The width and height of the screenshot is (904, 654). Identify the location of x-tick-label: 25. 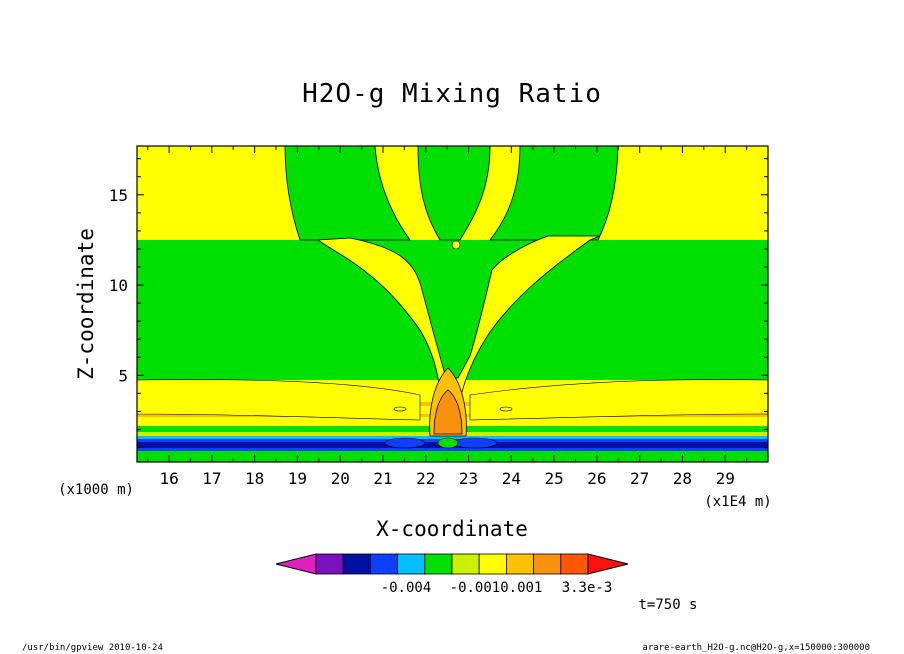
(553, 478).